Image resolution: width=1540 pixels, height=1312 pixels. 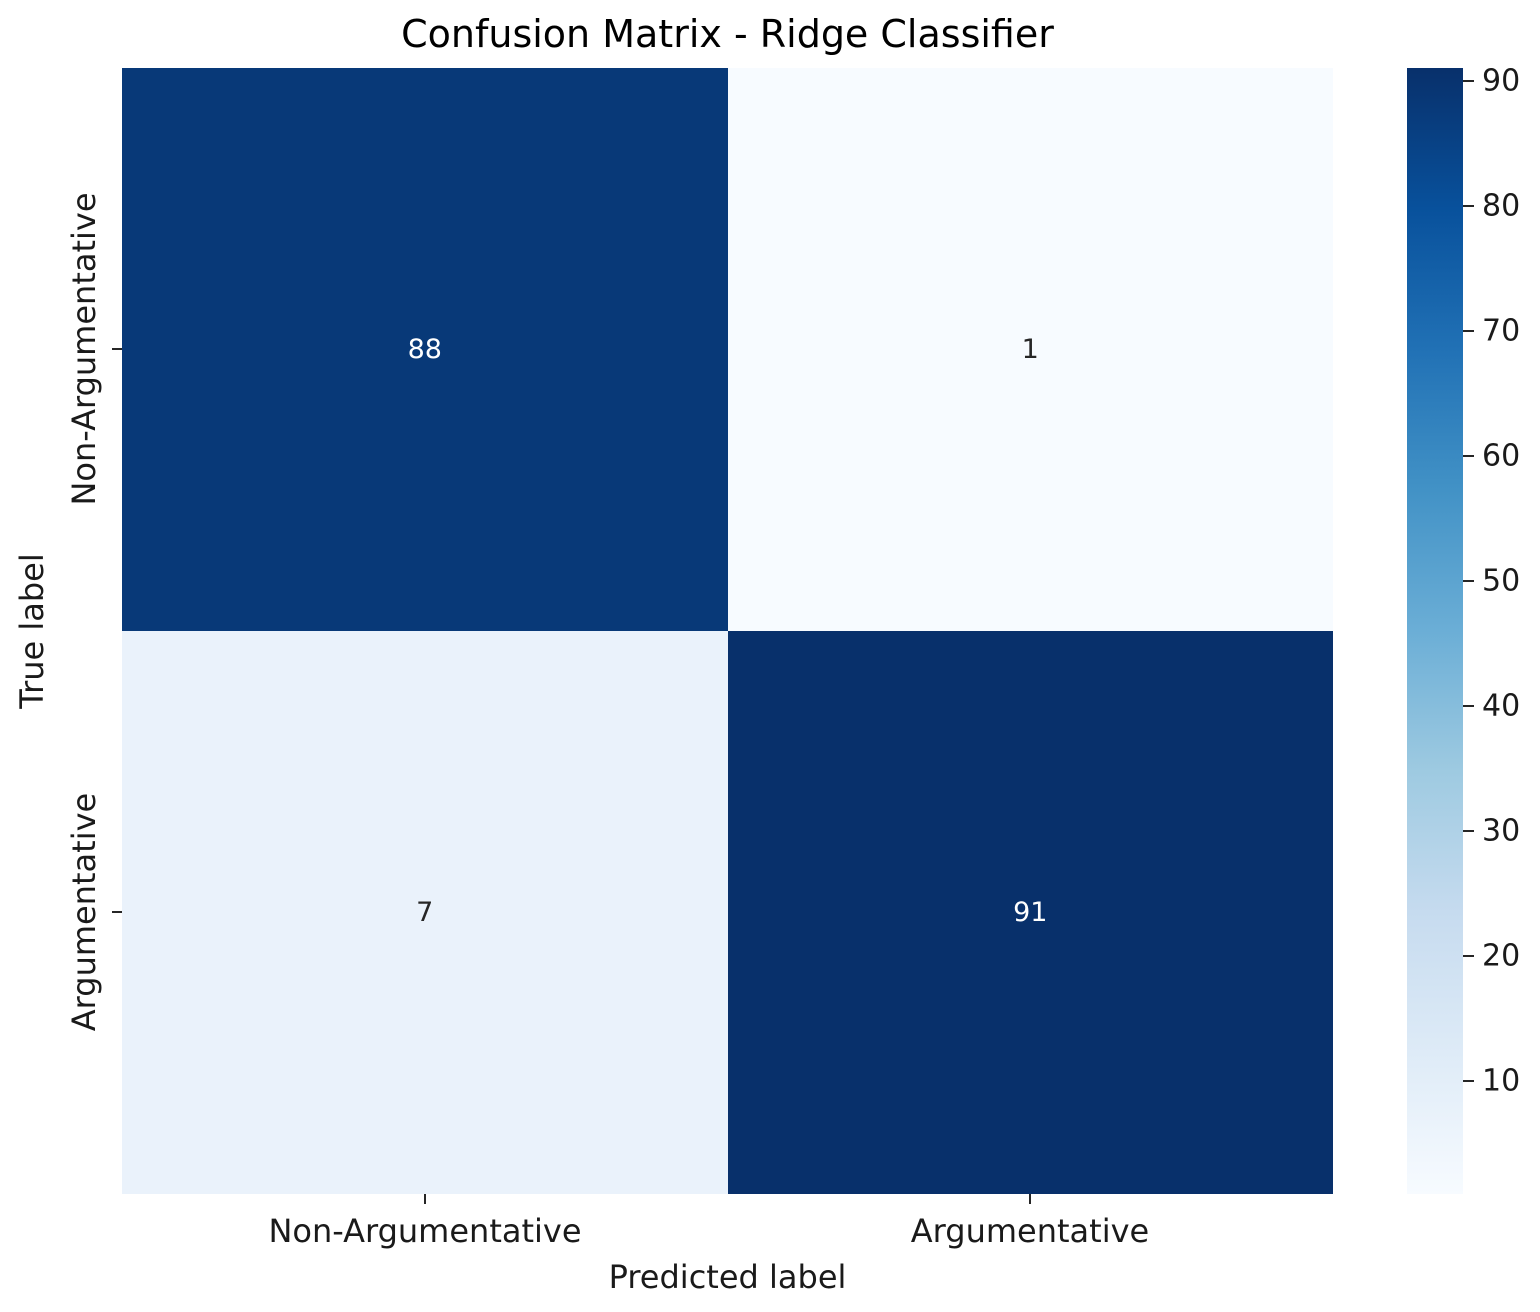 What do you see at coordinates (1501, 628) in the screenshot?
I see `colorbar-ticks: 10 20 30 40 50 60 70 80 90` at bounding box center [1501, 628].